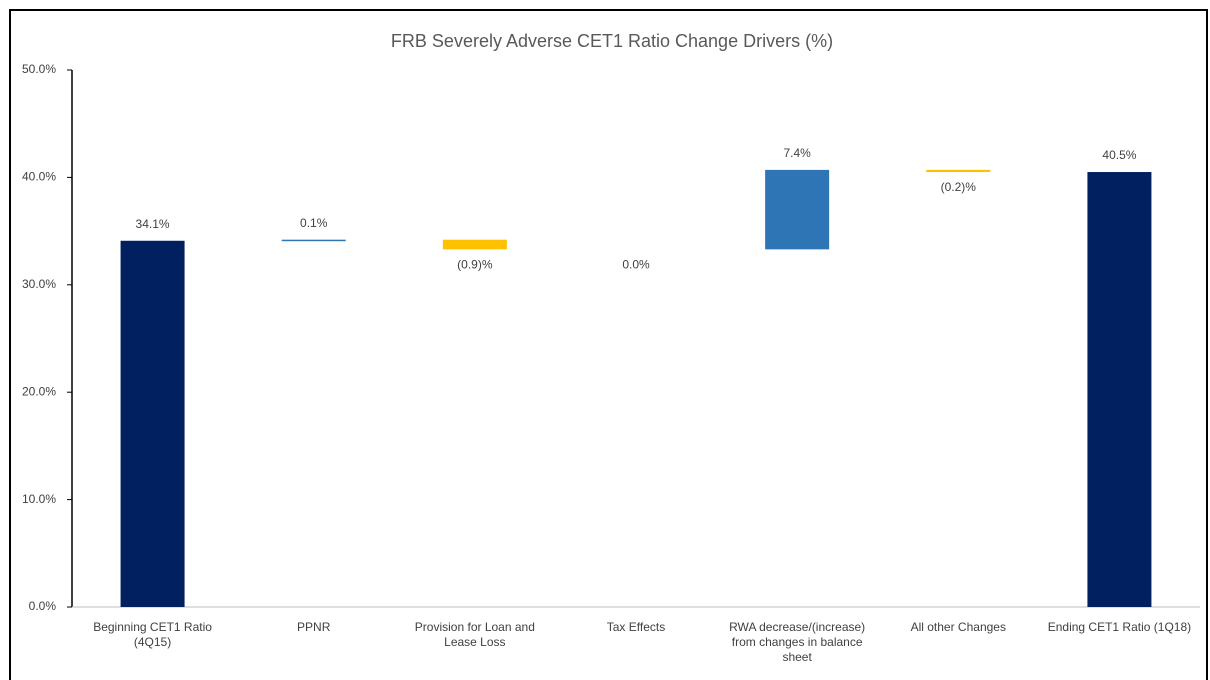  Describe the element at coordinates (1119, 627) in the screenshot. I see `x-tick-label: Ending CET1 Ratio (1Q18)` at that location.